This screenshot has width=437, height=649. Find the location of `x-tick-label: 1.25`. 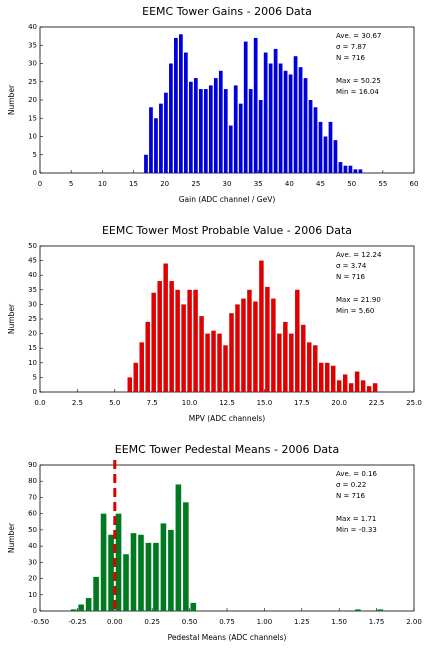

x-tick-label: 1.25 is located at coordinates (302, 622).